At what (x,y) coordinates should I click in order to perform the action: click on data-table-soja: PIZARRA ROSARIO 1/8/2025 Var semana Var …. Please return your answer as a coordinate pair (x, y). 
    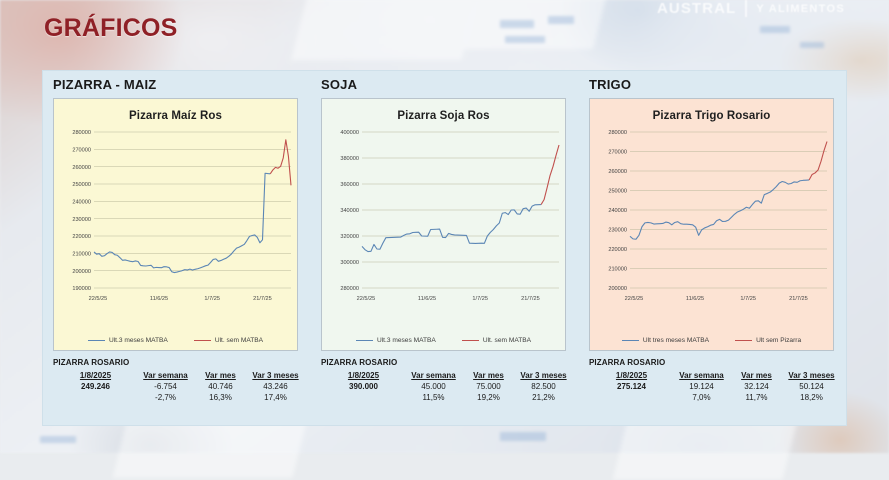
    Looking at the image, I should click on (446, 380).